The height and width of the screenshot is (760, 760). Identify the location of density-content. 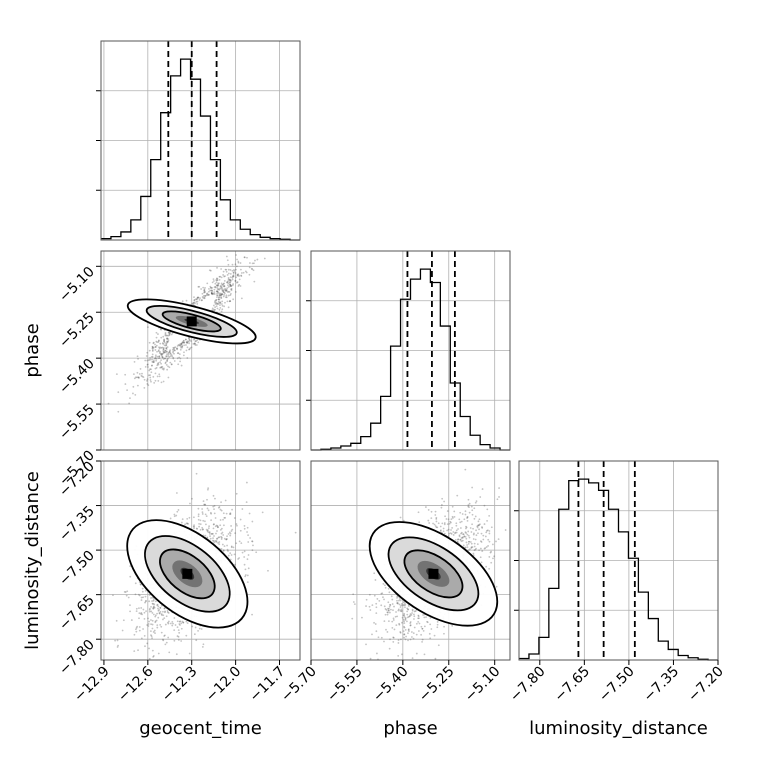
(437, 564).